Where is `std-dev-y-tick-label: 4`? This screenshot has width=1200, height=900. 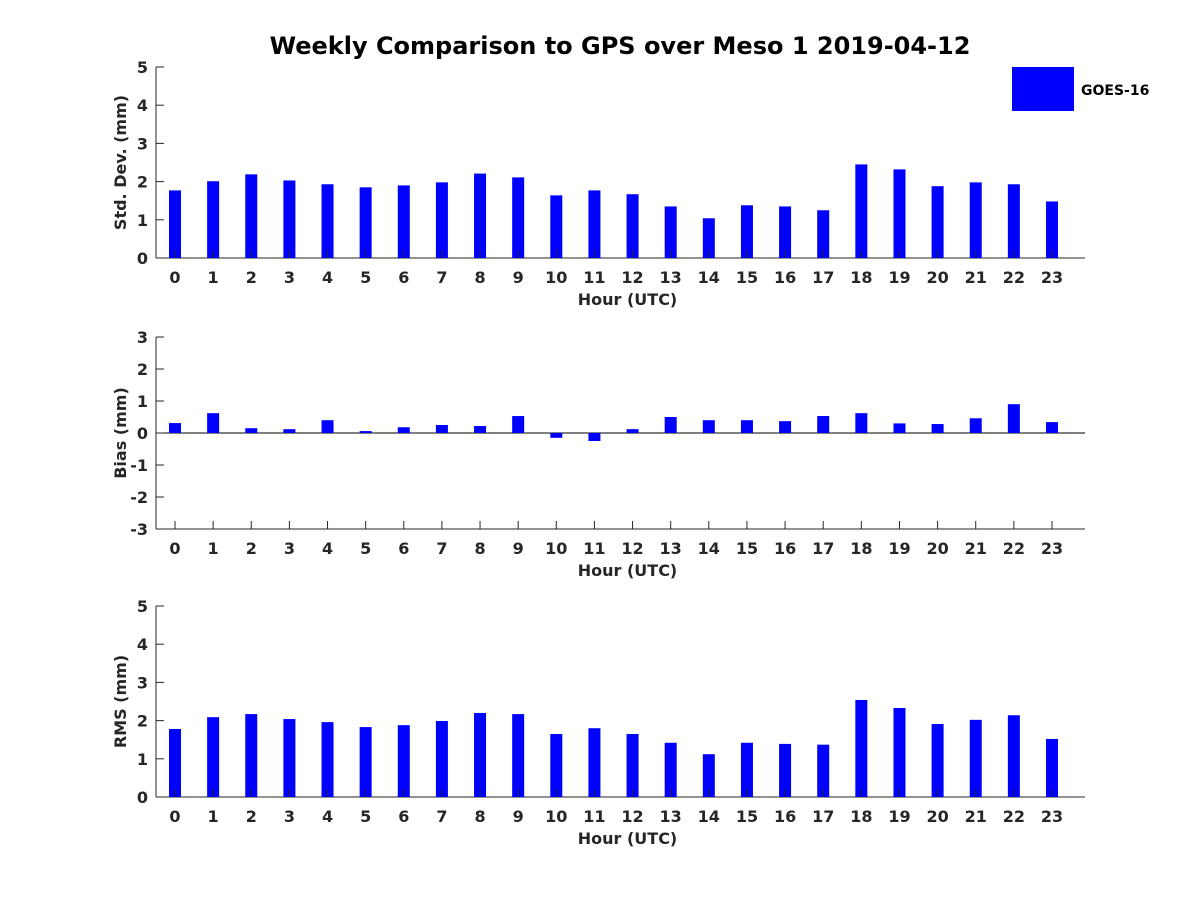
std-dev-y-tick-label: 4 is located at coordinates (142, 105).